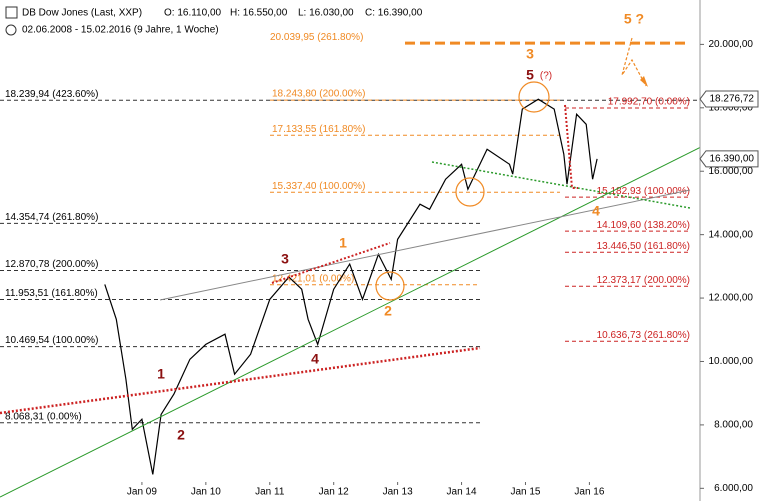 This screenshot has height=501, width=759. I want to click on ohlc-low: L: 16.030,00, so click(326, 13).